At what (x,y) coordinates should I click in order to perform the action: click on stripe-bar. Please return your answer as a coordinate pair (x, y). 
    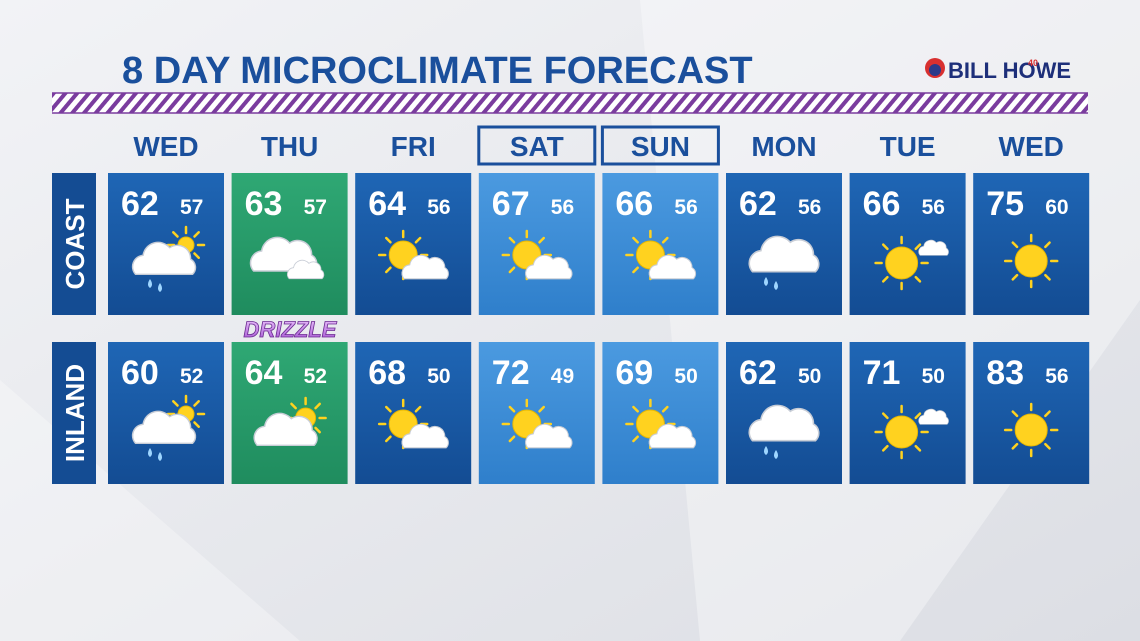
    Looking at the image, I should click on (570, 103).